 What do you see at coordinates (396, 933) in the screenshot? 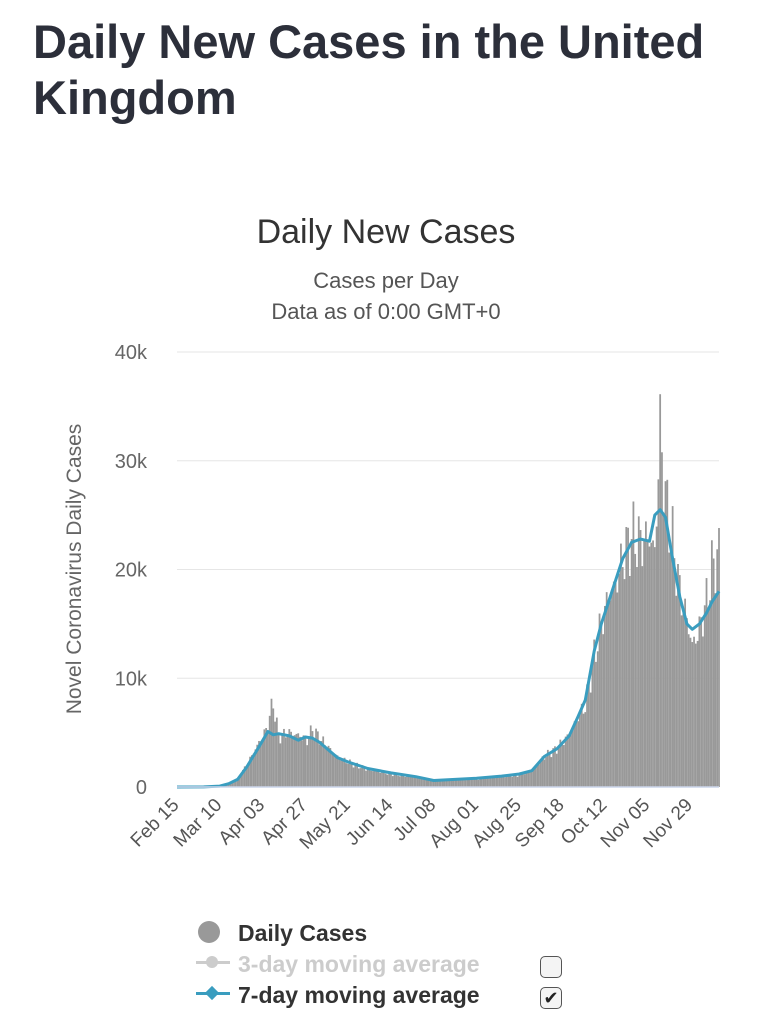
I see `legend-item-daily-cases: Daily Cases` at bounding box center [396, 933].